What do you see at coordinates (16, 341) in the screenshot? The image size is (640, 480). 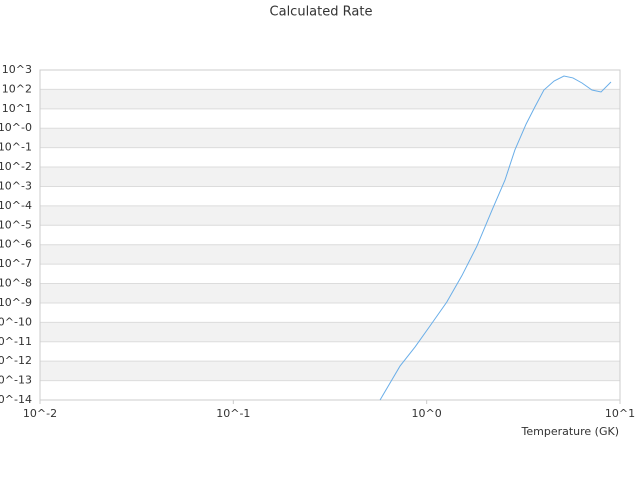 I see `y-tick-label: 10^-11` at bounding box center [16, 341].